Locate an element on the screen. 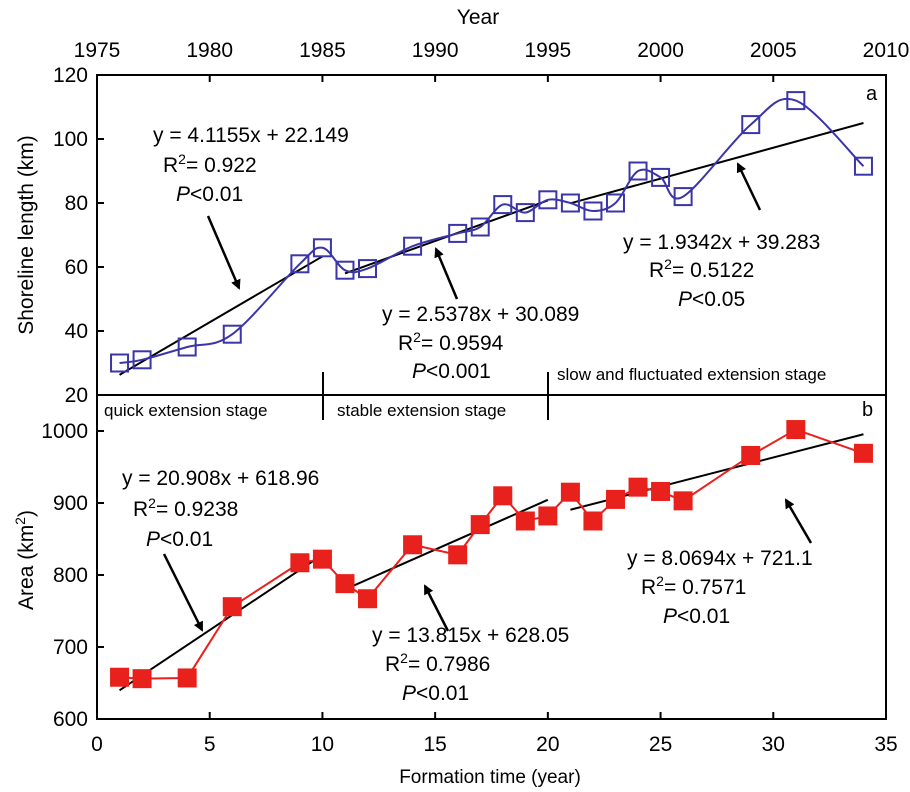 Image resolution: width=910 pixels, height=792 pixels. x-tick-label-3: 15 is located at coordinates (434, 744).